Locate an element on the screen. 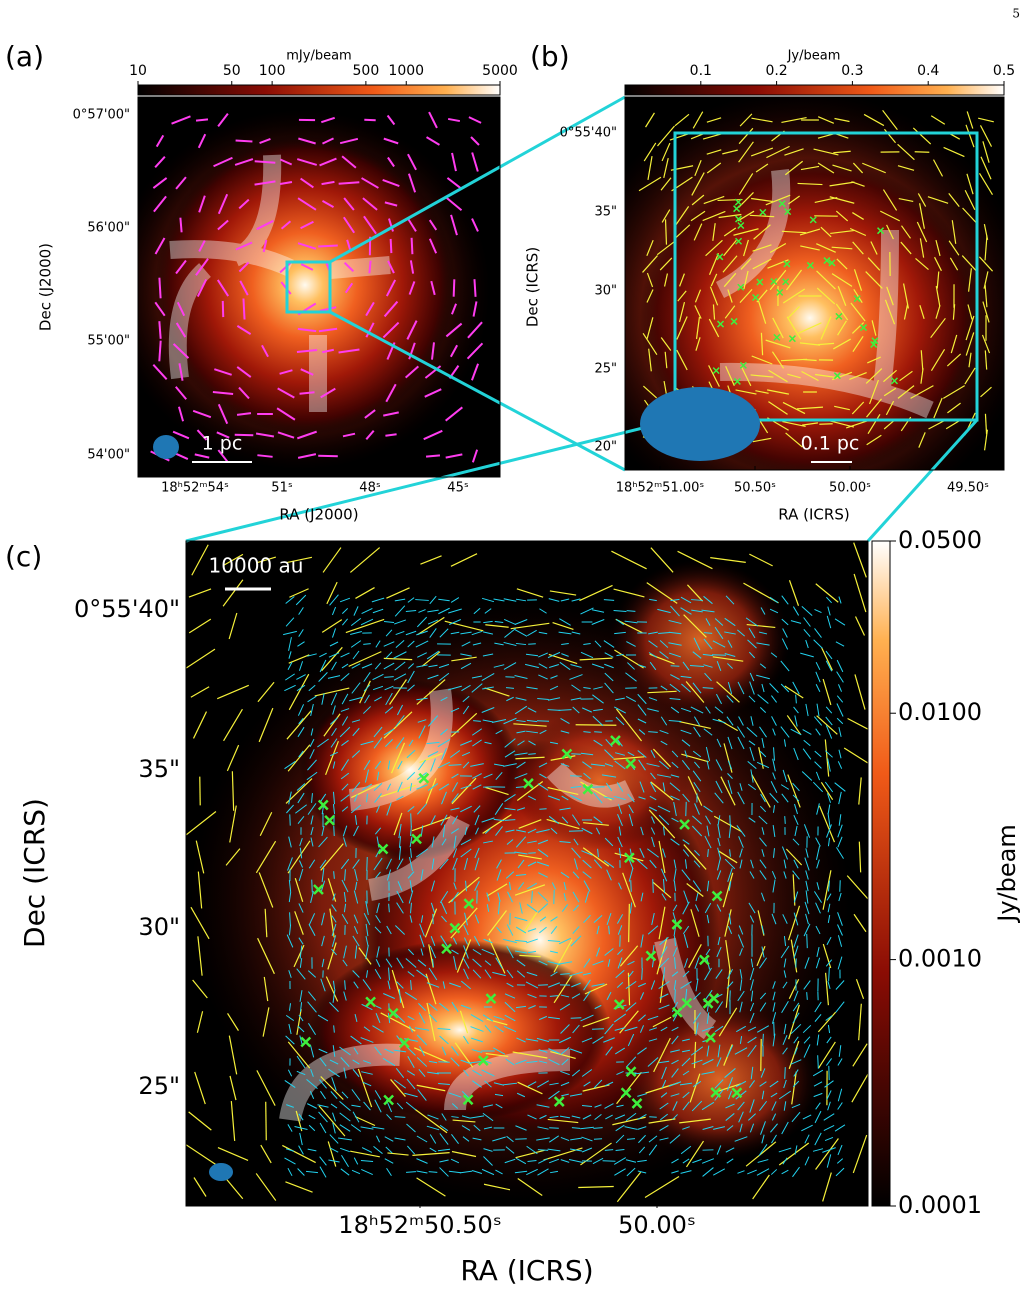 Image resolution: width=1032 pixels, height=1307 pixels. y-tick-label: 30" is located at coordinates (605, 291).